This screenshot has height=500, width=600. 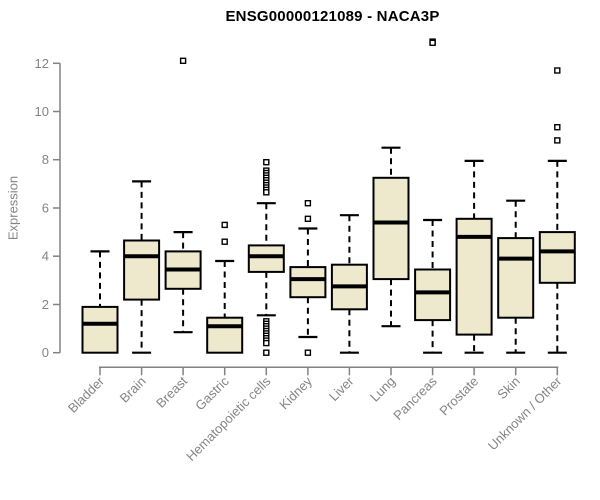 What do you see at coordinates (341, 388) in the screenshot?
I see `x-tick-label: Liver` at bounding box center [341, 388].